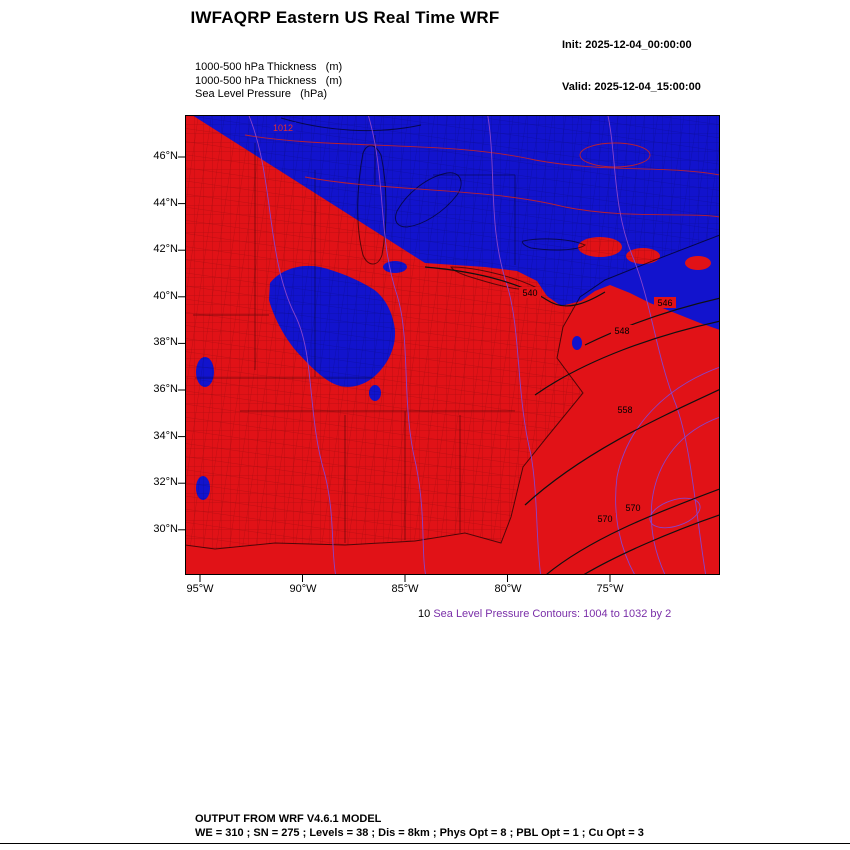  What do you see at coordinates (351, 124) in the screenshot?
I see `lake-superior` at bounding box center [351, 124].